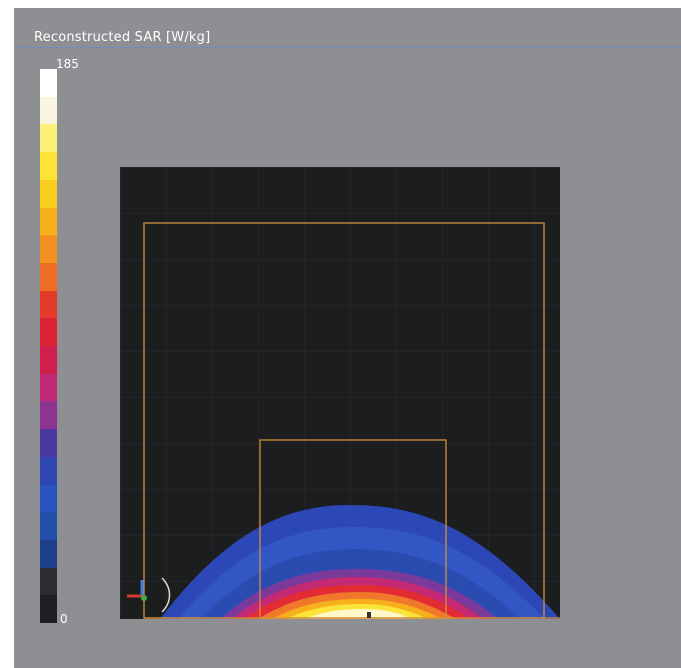 The height and width of the screenshot is (668, 681). I want to click on colorbar-min-label: 0, so click(64, 619).